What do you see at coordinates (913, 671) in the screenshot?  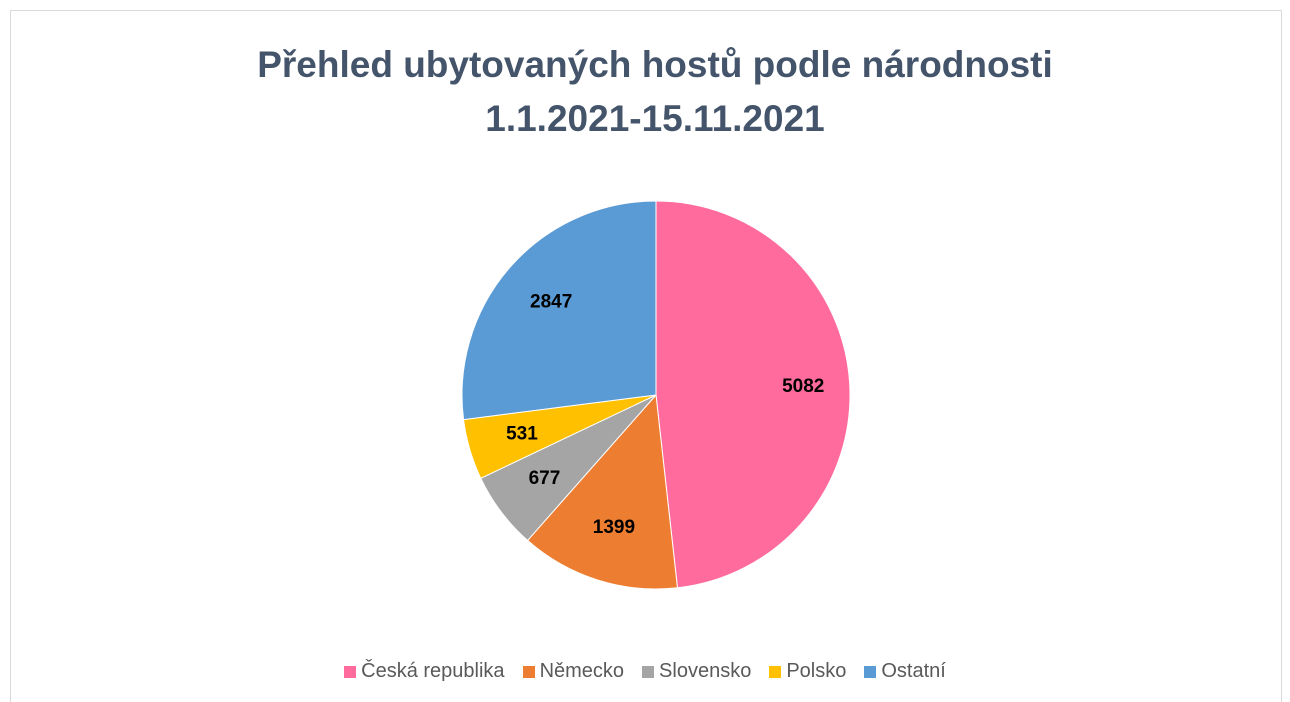 I see `legend-label: Ostatní` at bounding box center [913, 671].